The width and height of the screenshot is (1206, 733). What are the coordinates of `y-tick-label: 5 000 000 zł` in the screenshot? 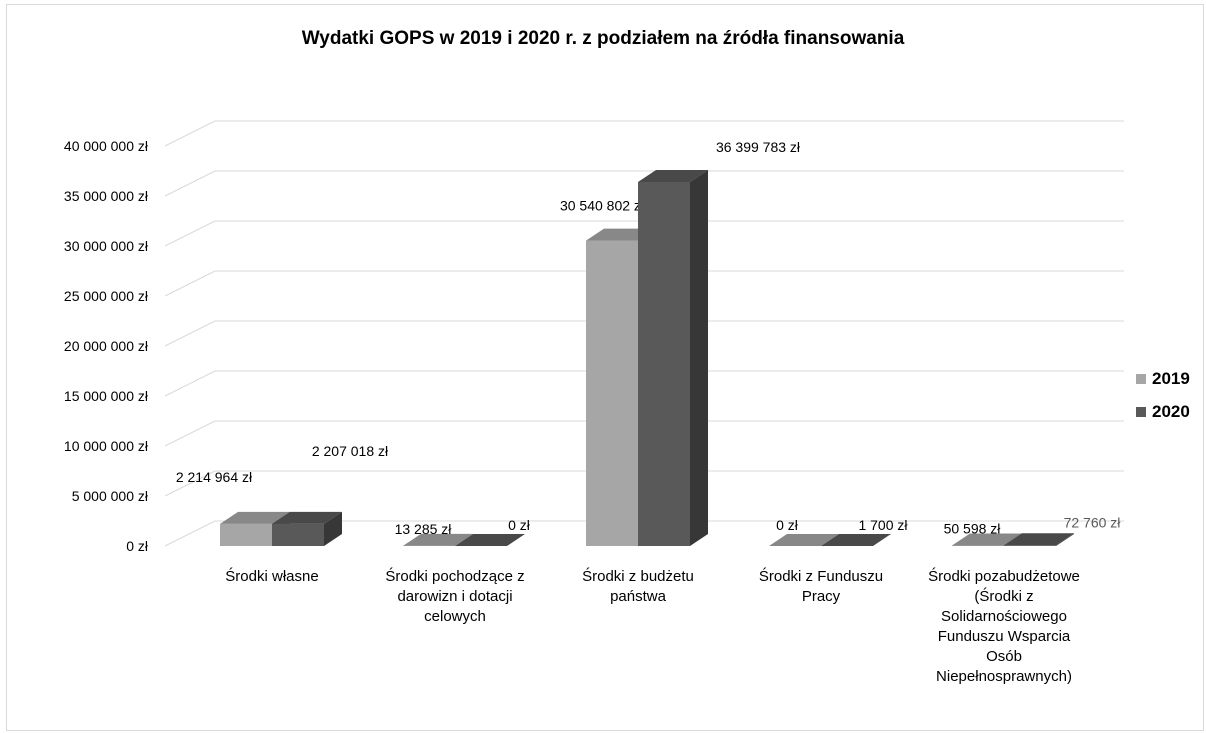 It's located at (110, 496).